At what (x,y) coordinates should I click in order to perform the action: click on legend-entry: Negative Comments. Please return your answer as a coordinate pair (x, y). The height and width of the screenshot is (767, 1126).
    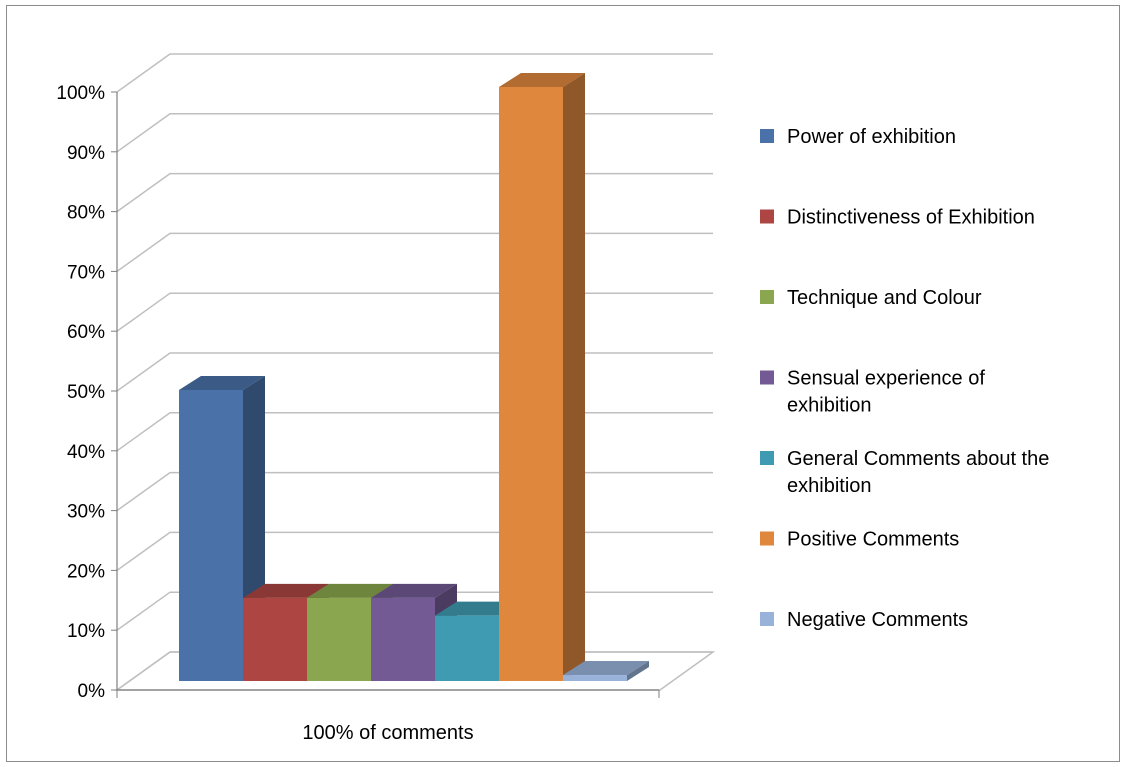
    Looking at the image, I should click on (864, 620).